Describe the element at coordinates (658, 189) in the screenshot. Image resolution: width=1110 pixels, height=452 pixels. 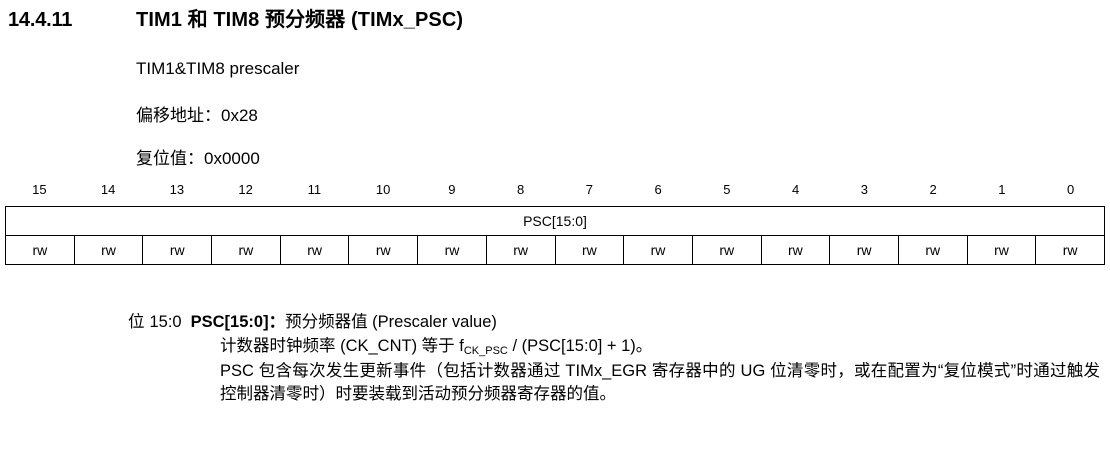
I see `bit-number: 6` at that location.